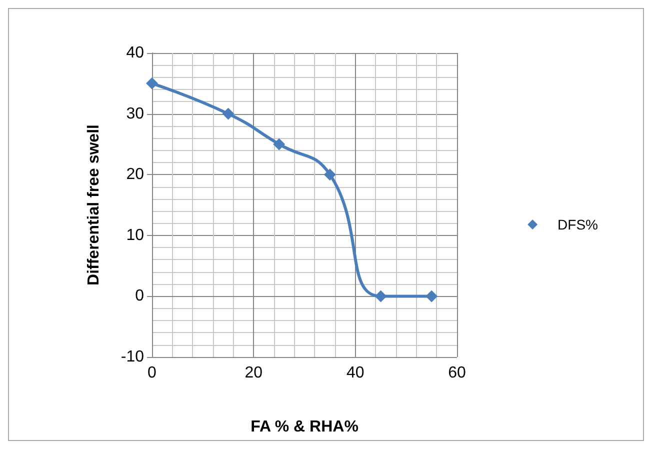 The width and height of the screenshot is (654, 451). What do you see at coordinates (139, 296) in the screenshot?
I see `y-tick-label: 0` at bounding box center [139, 296].